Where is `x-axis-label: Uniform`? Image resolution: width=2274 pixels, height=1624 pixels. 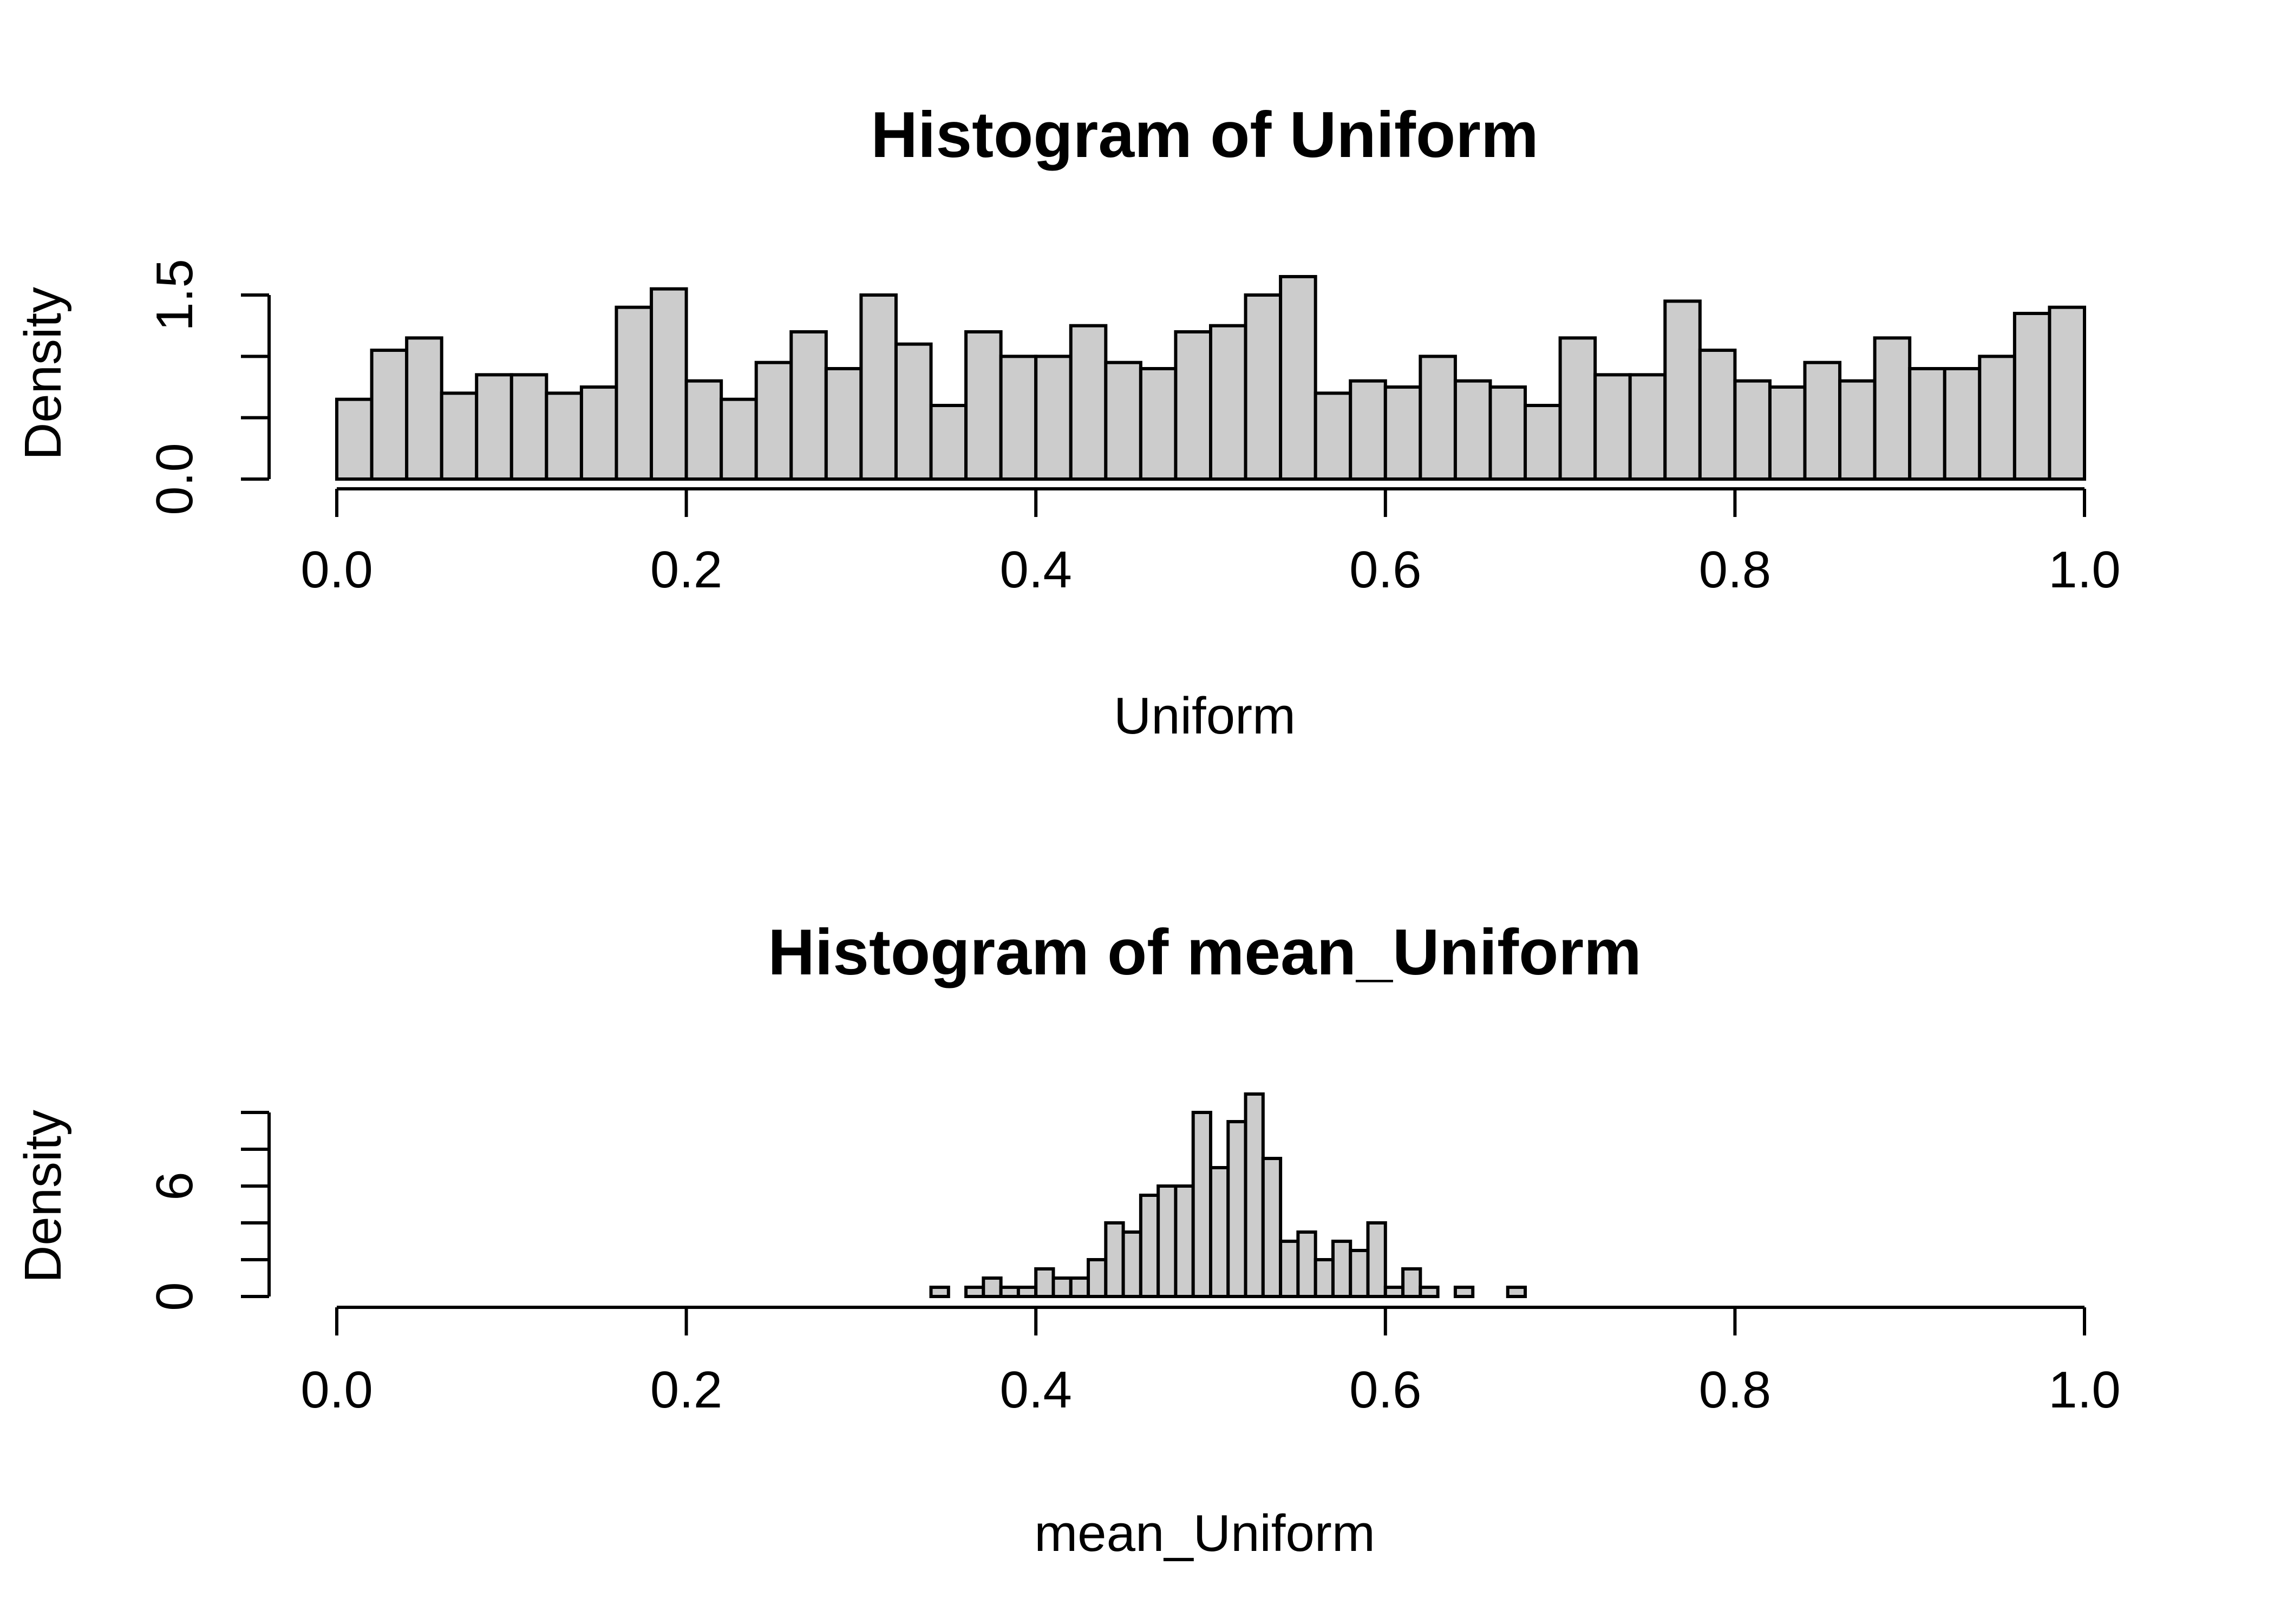
x-axis-label: Uniform is located at coordinates (1205, 716).